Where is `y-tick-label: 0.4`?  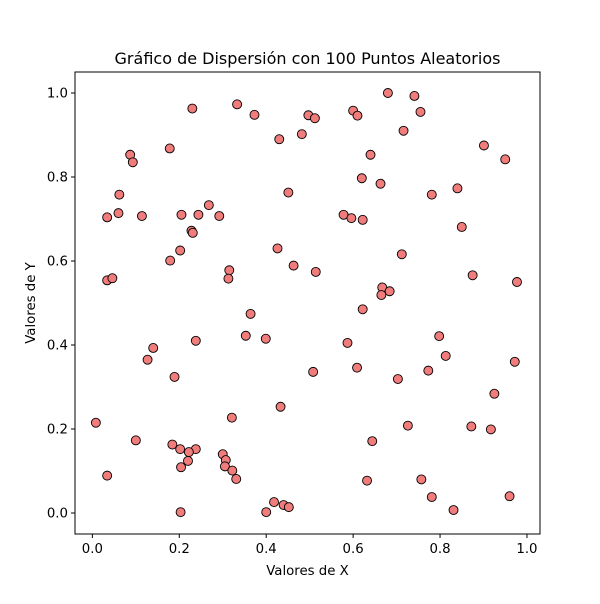
y-tick-label: 0.4 is located at coordinates (57, 346).